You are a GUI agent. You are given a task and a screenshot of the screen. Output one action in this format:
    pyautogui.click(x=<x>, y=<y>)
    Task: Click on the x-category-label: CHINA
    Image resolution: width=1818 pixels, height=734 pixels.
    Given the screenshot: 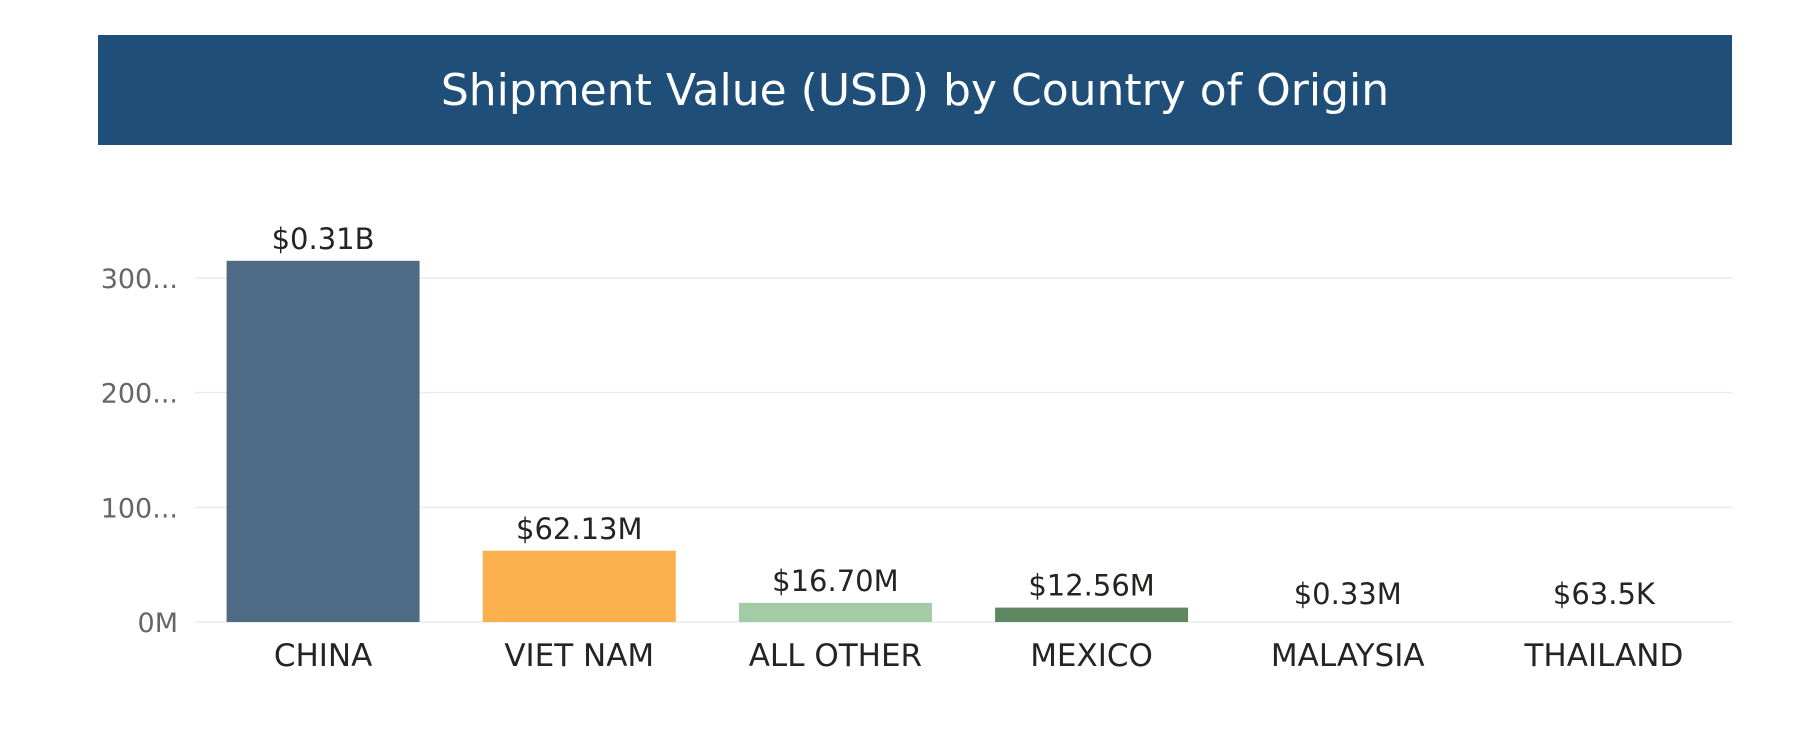 What is the action you would take?
    pyautogui.click(x=323, y=656)
    